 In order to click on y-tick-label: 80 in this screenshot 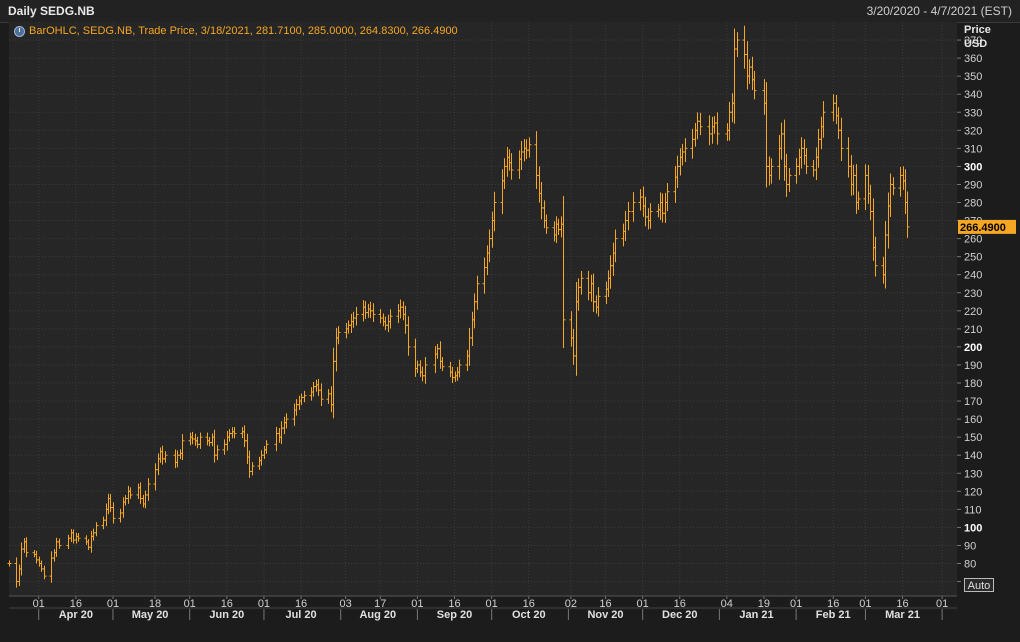, I will do `click(970, 565)`.